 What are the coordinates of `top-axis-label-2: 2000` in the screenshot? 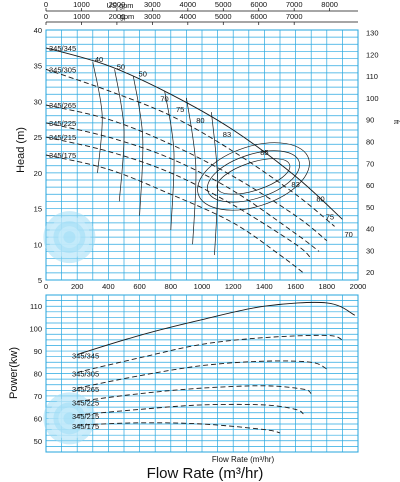 It's located at (117, 16).